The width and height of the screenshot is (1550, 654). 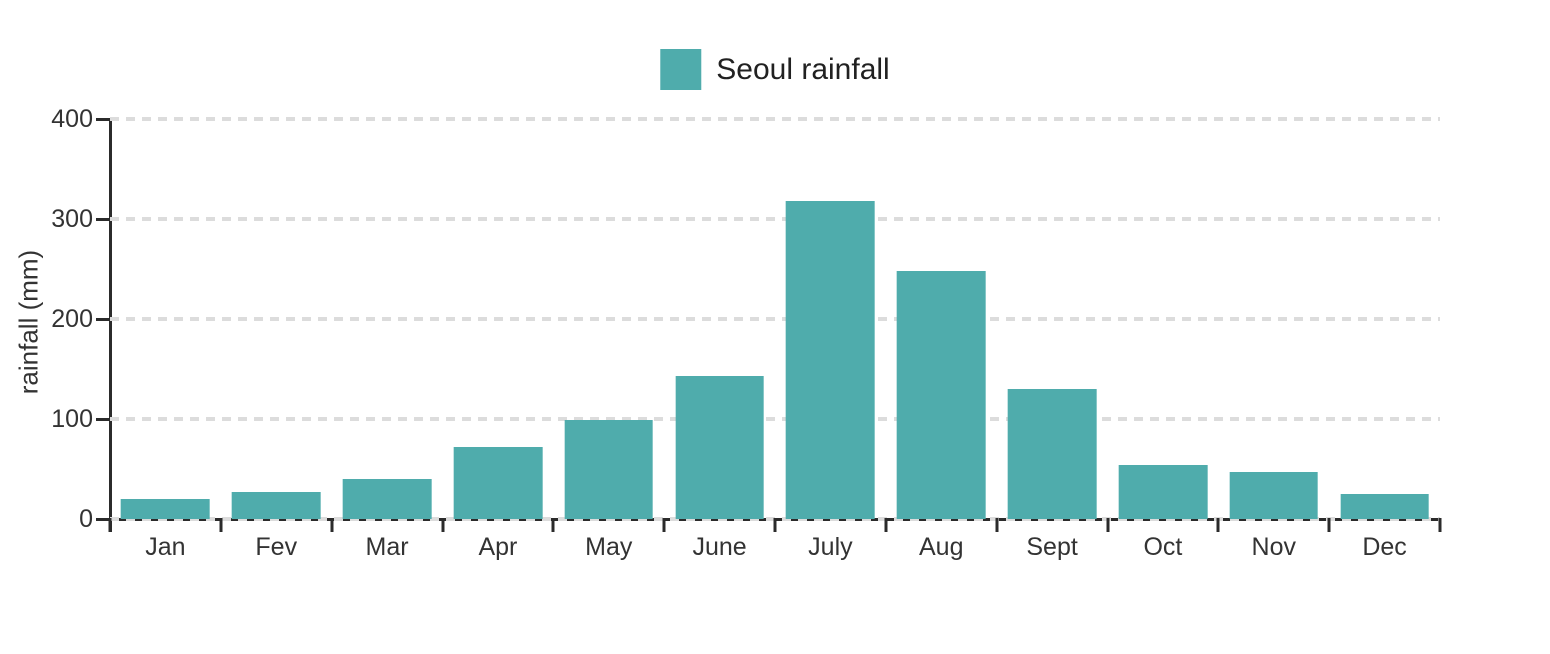 What do you see at coordinates (72, 319) in the screenshot?
I see `y-tick-label-200: 200` at bounding box center [72, 319].